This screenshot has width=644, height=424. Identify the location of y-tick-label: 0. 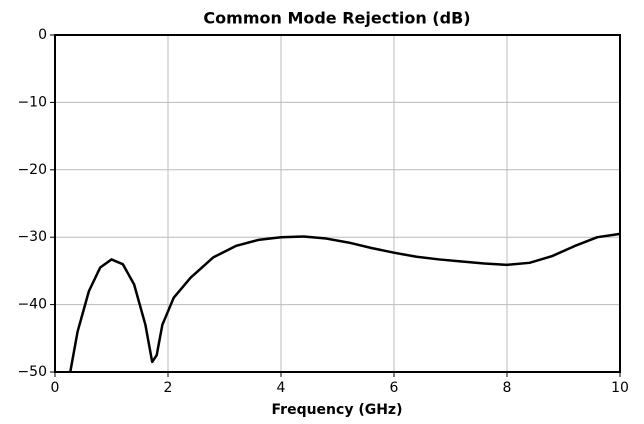
(42, 35).